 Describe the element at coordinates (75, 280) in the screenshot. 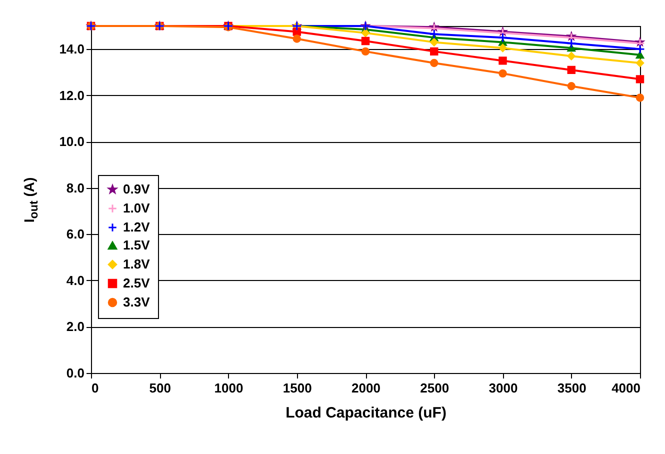

I see `y-tick-label: 4.0` at that location.